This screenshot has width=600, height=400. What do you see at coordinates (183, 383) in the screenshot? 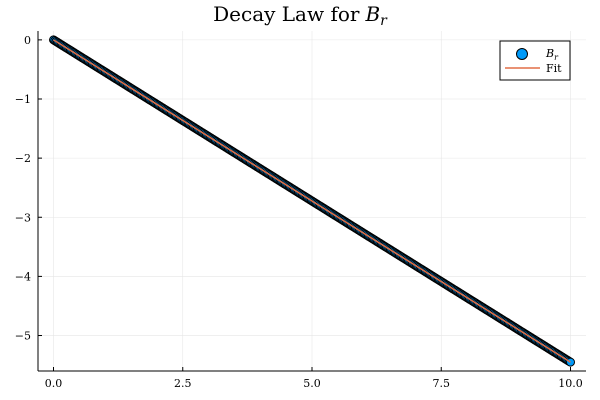
I see `x-tick-label-1: 2.5` at bounding box center [183, 383].